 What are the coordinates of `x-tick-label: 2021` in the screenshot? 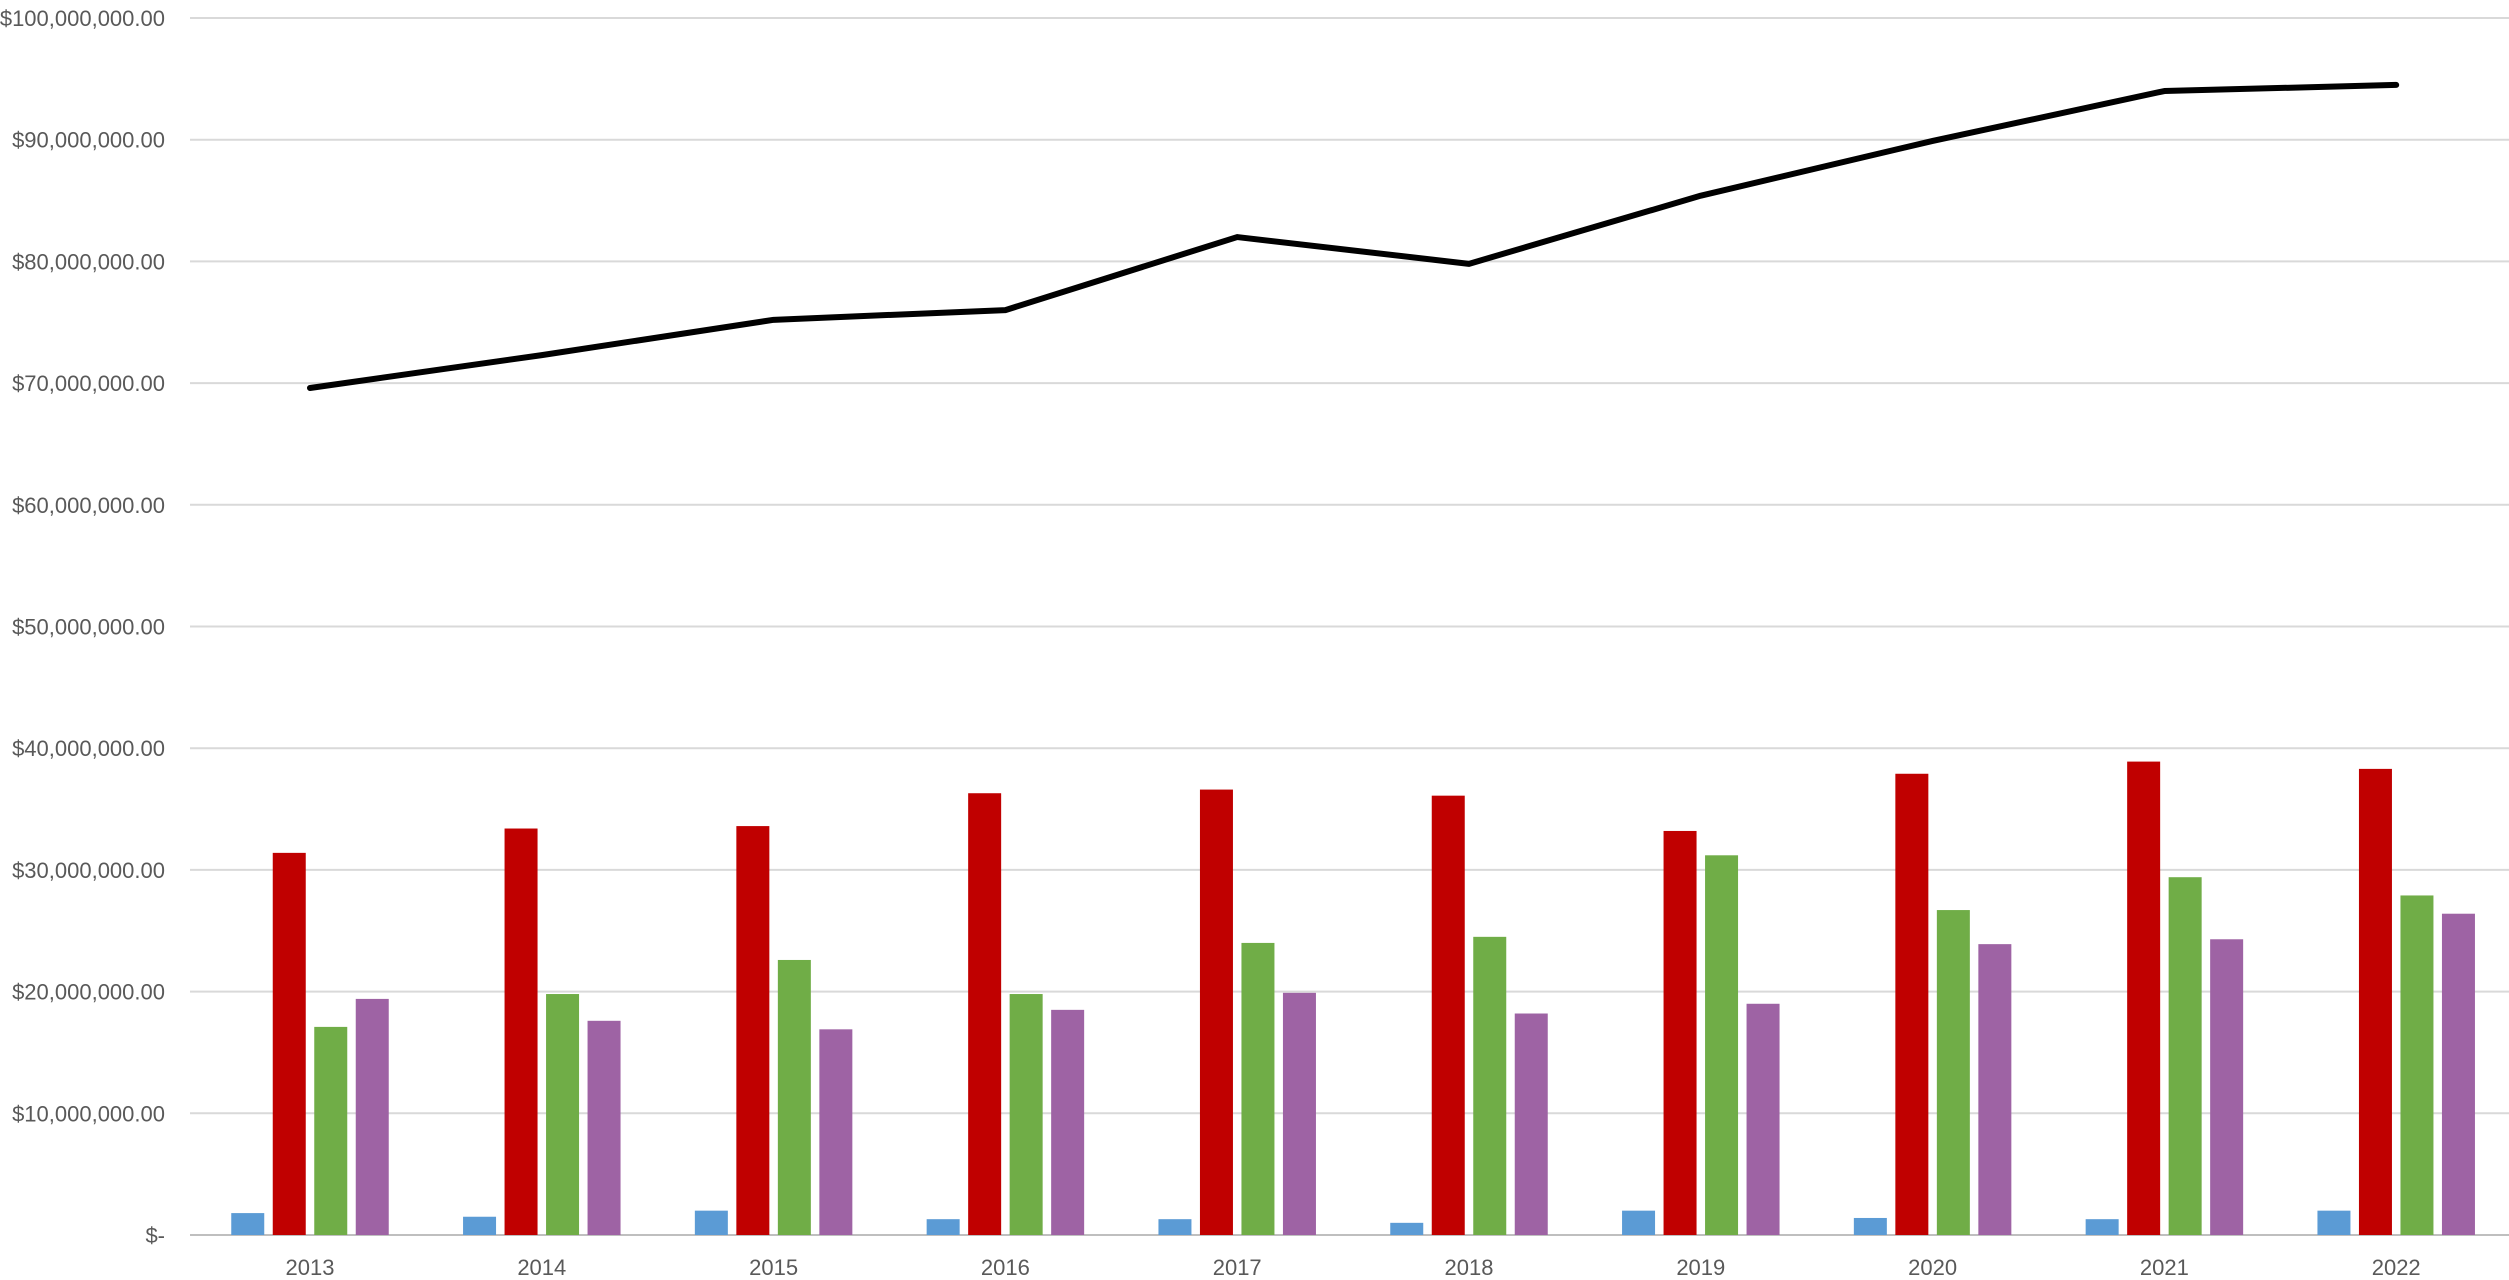 It's located at (2164, 1267).